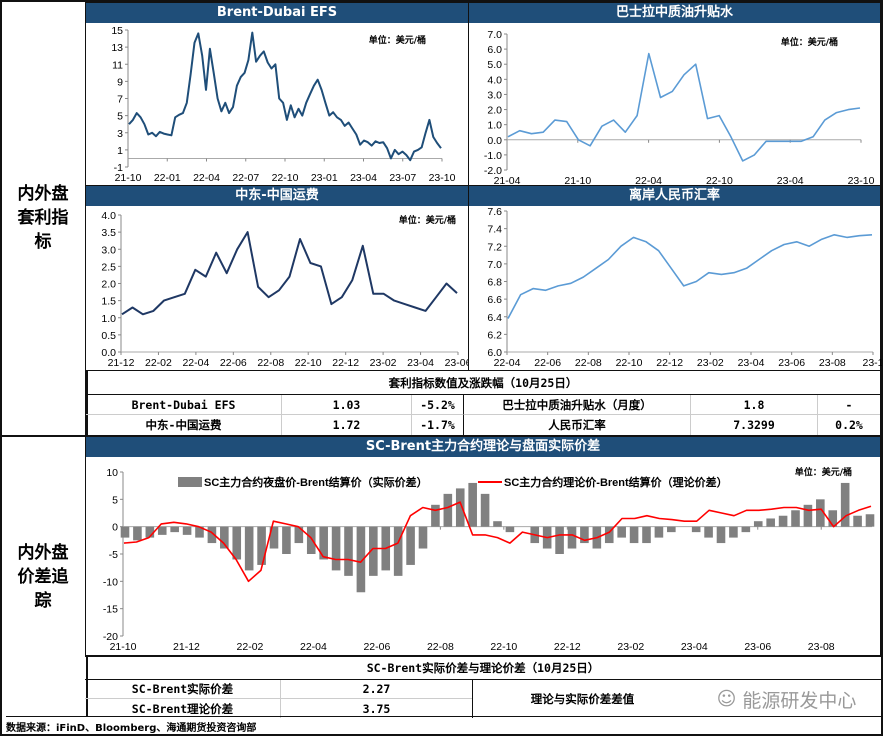  What do you see at coordinates (183, 405) in the screenshot?
I see `table-cell: Brent-Dubai EFS` at bounding box center [183, 405].